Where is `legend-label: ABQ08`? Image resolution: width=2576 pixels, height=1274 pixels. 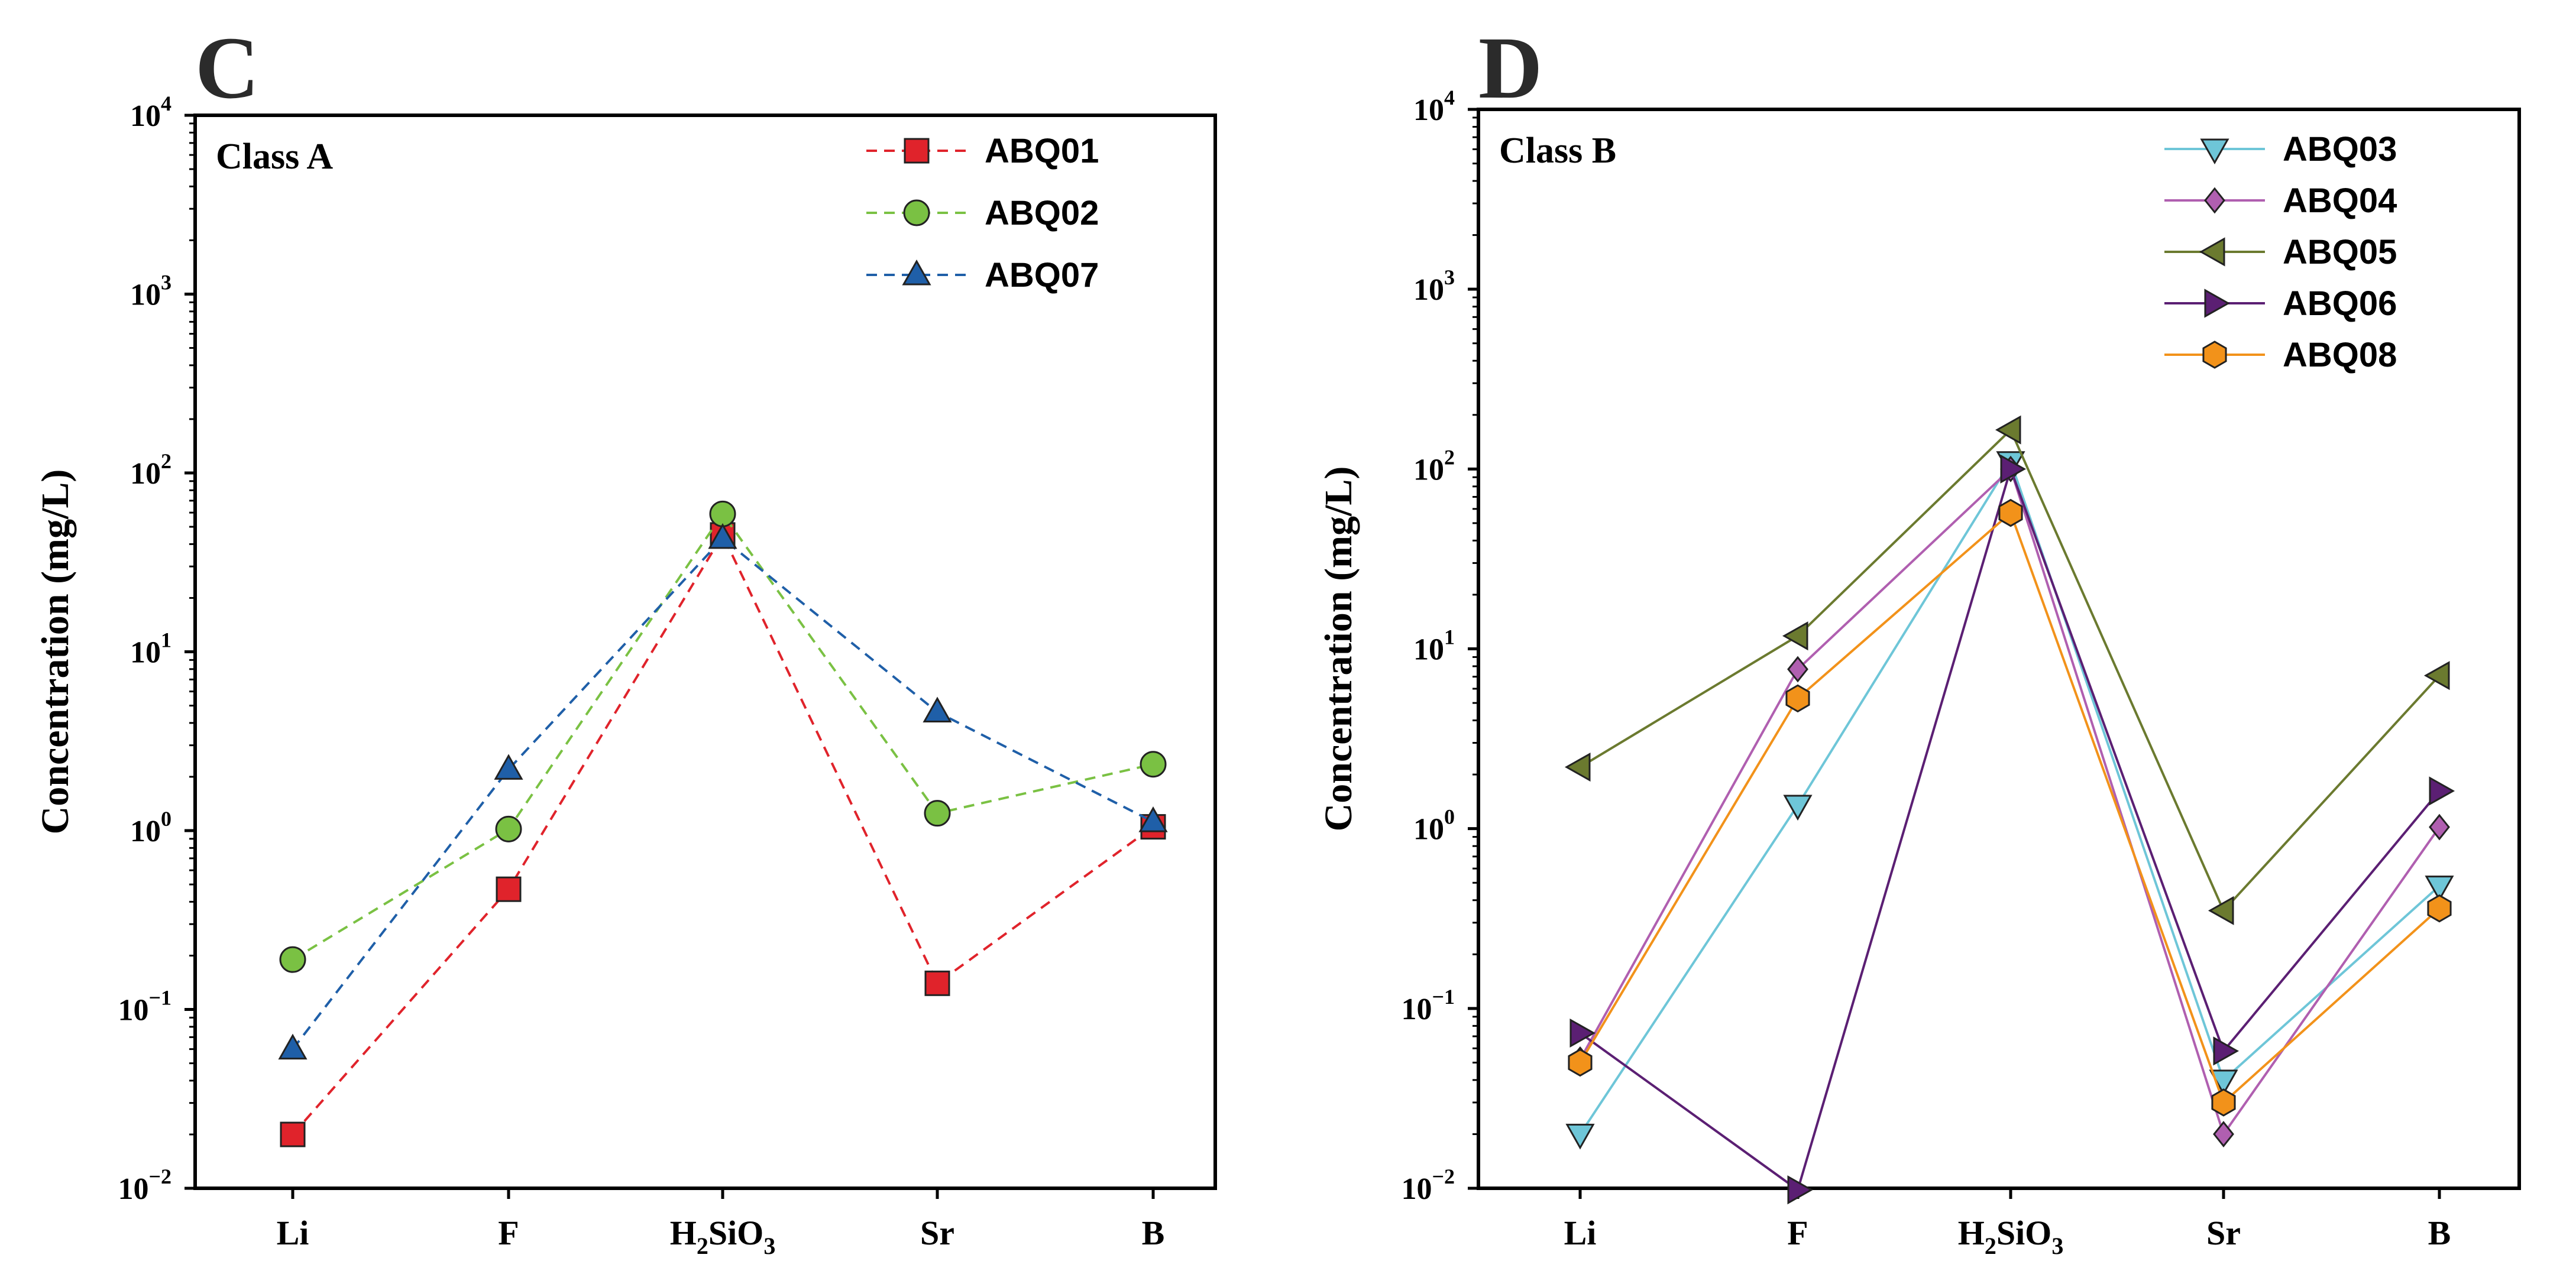 legend-label: ABQ08 is located at coordinates (2340, 355).